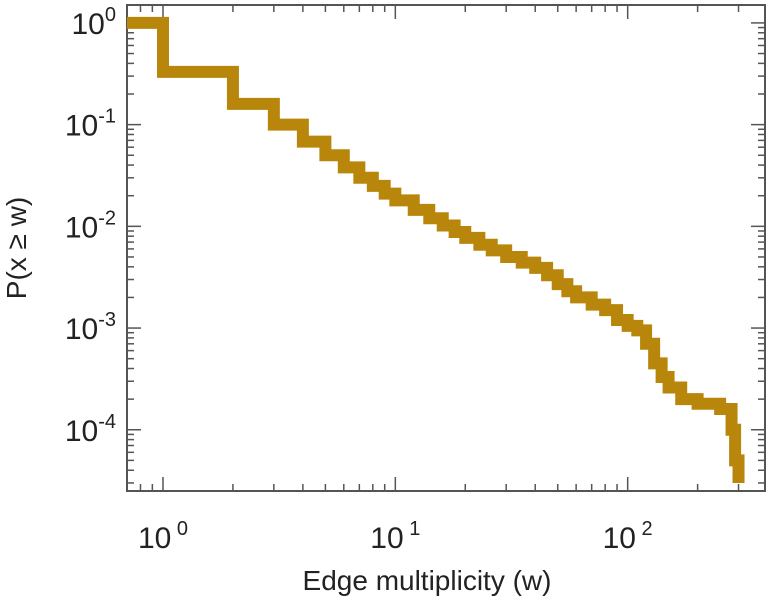 The height and width of the screenshot is (600, 773). What do you see at coordinates (90, 124) in the screenshot?
I see `y-tick-label: 10⁻¹` at bounding box center [90, 124].